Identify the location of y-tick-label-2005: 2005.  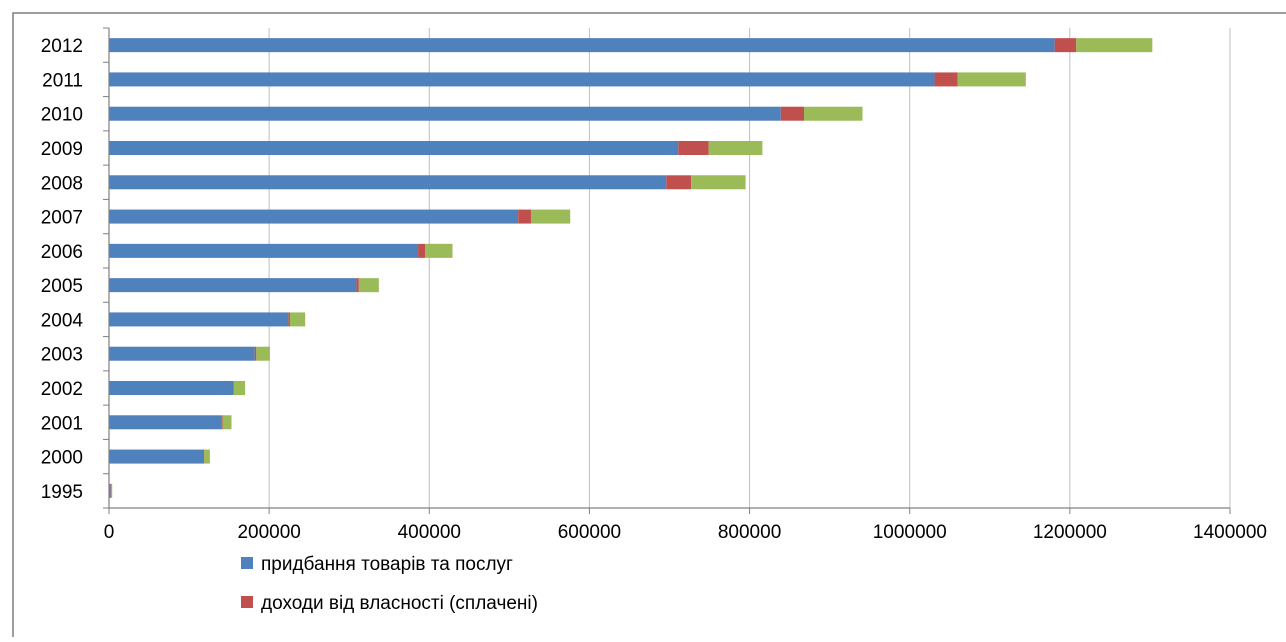
(62, 286).